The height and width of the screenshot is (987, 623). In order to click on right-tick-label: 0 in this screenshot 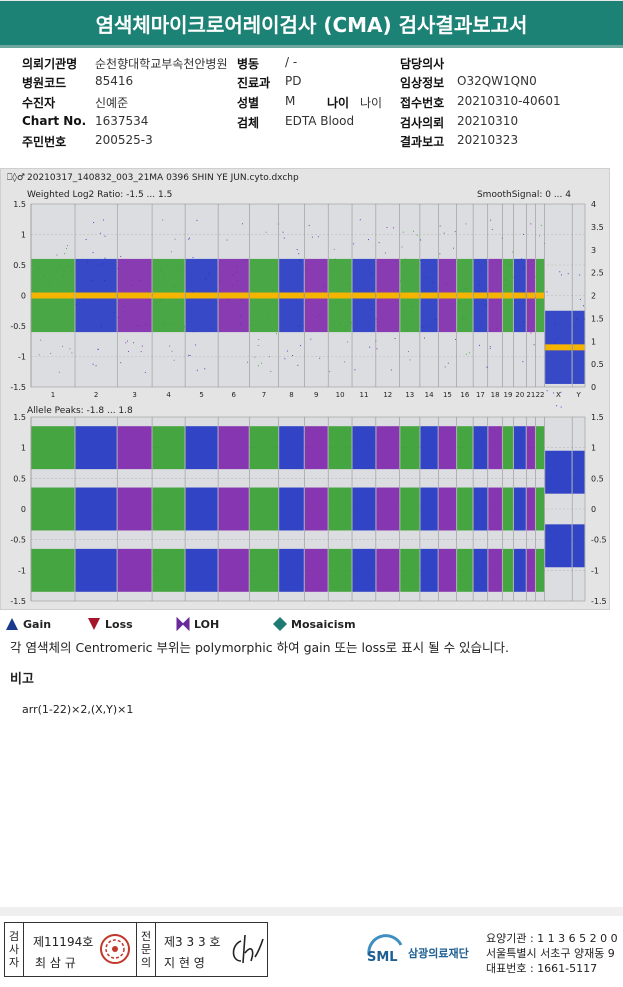, I will do `click(593, 509)`.